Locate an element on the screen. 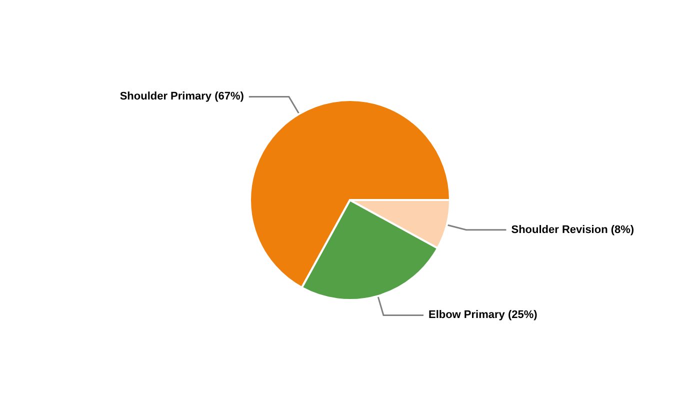  slice-label: Shoulder Revision (8%) is located at coordinates (572, 230).